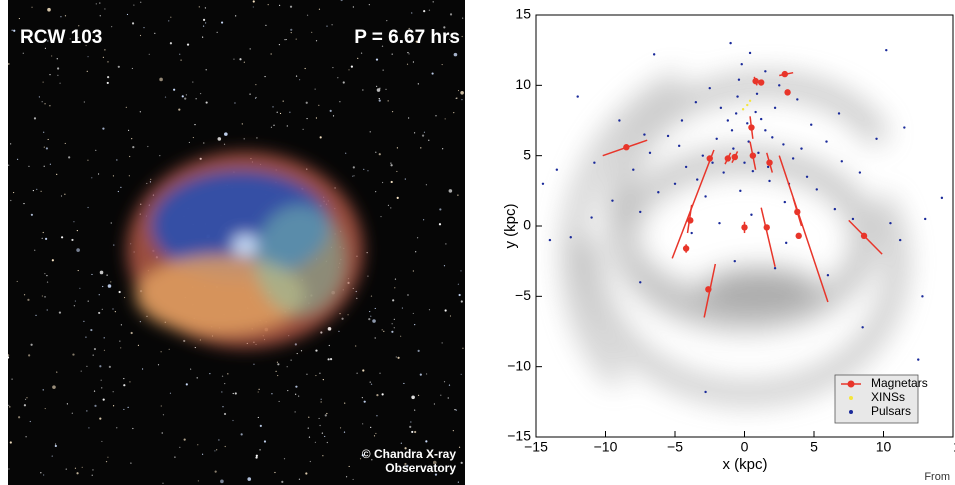 This screenshot has height=485, width=955. Describe the element at coordinates (851, 412) in the screenshot. I see `legend-marker` at that location.